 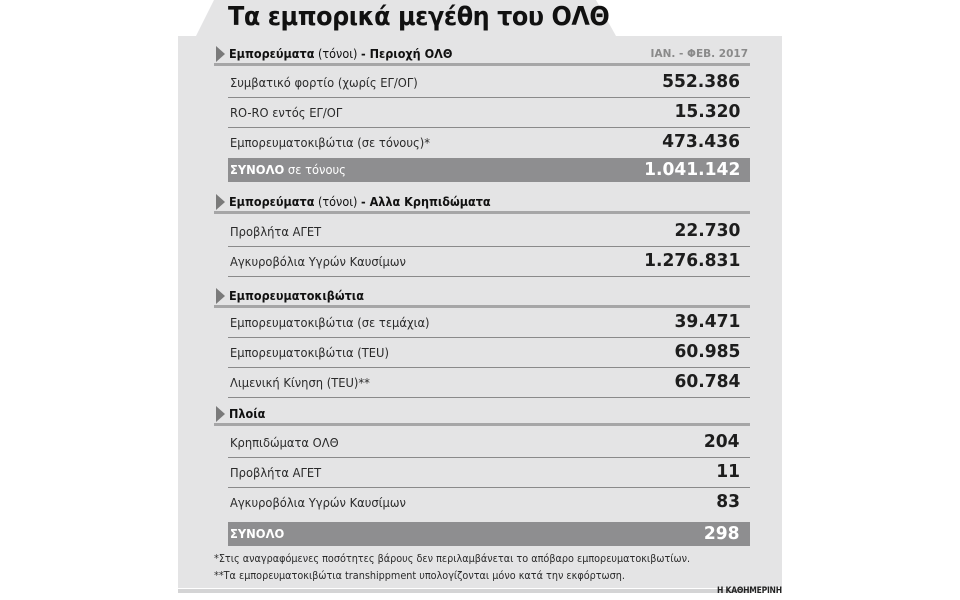 I want to click on row-label: Εμπορευματοκιβώτια (TEU), so click(x=309, y=352).